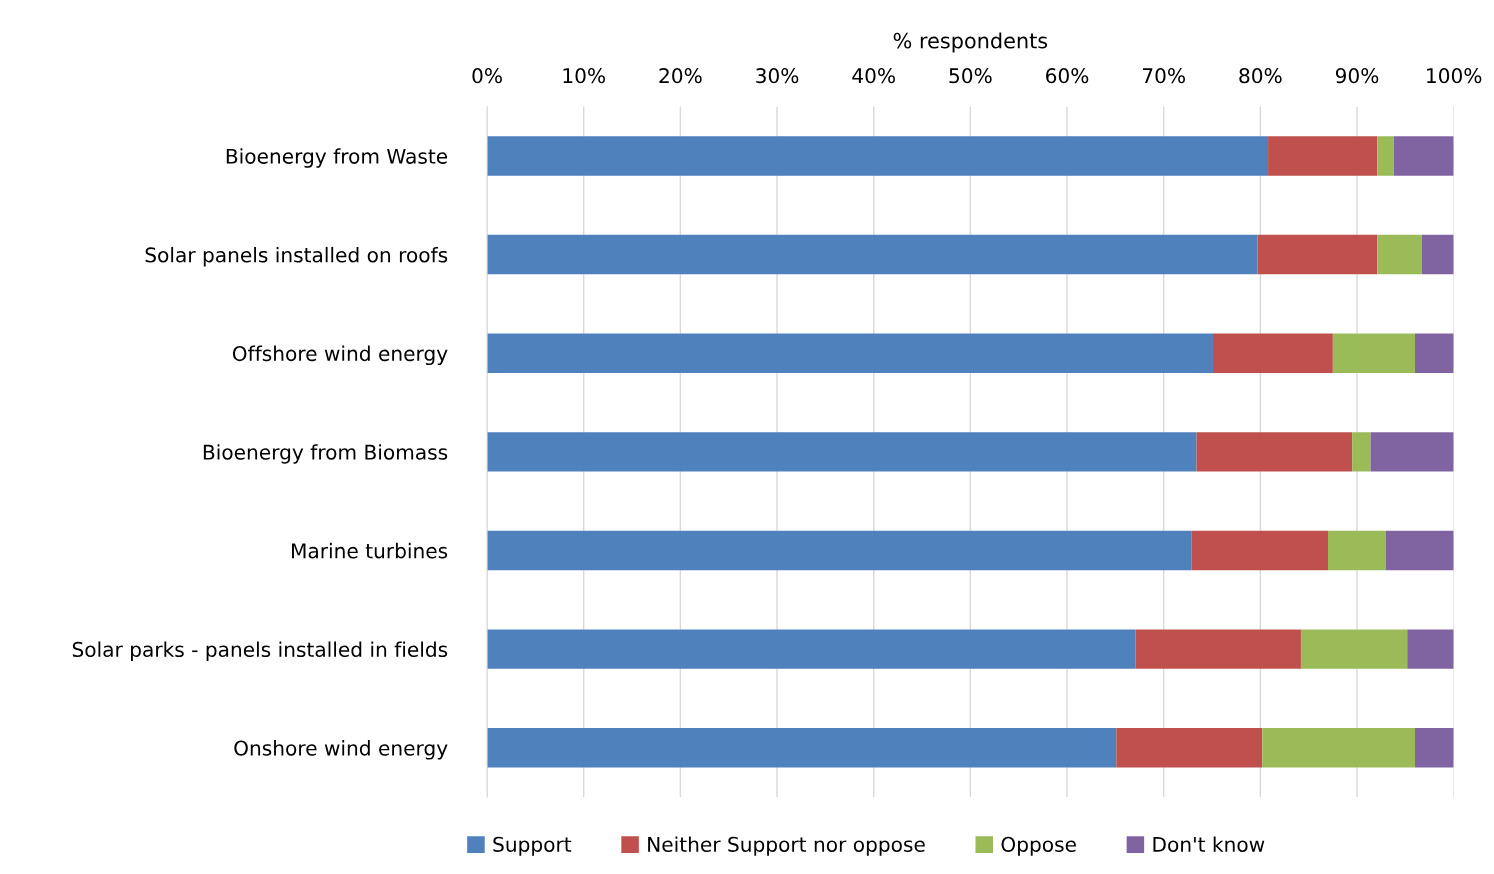  Describe the element at coordinates (337, 158) in the screenshot. I see `y-tick-label: Bioenergy from Waste` at that location.